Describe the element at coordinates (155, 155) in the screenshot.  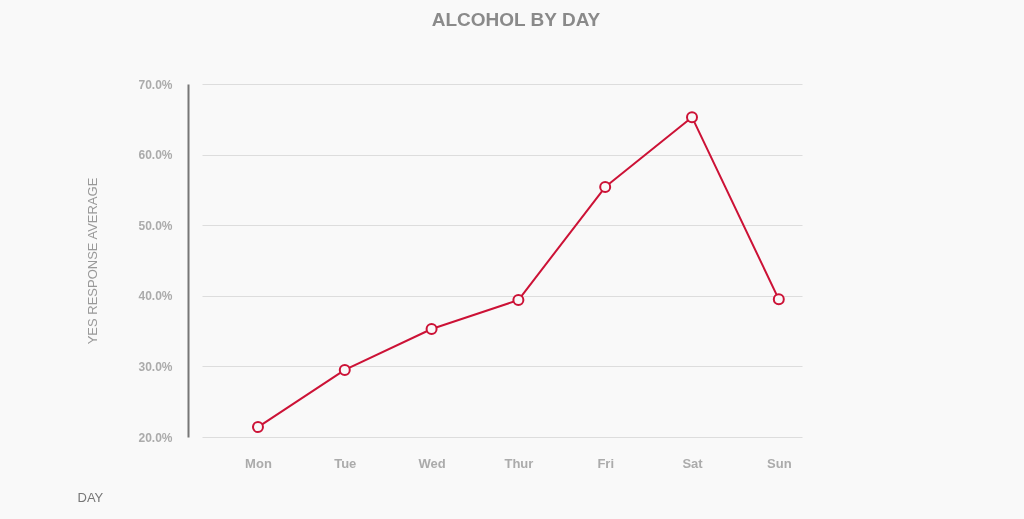
I see `y-tick-label: 60.0%` at that location.